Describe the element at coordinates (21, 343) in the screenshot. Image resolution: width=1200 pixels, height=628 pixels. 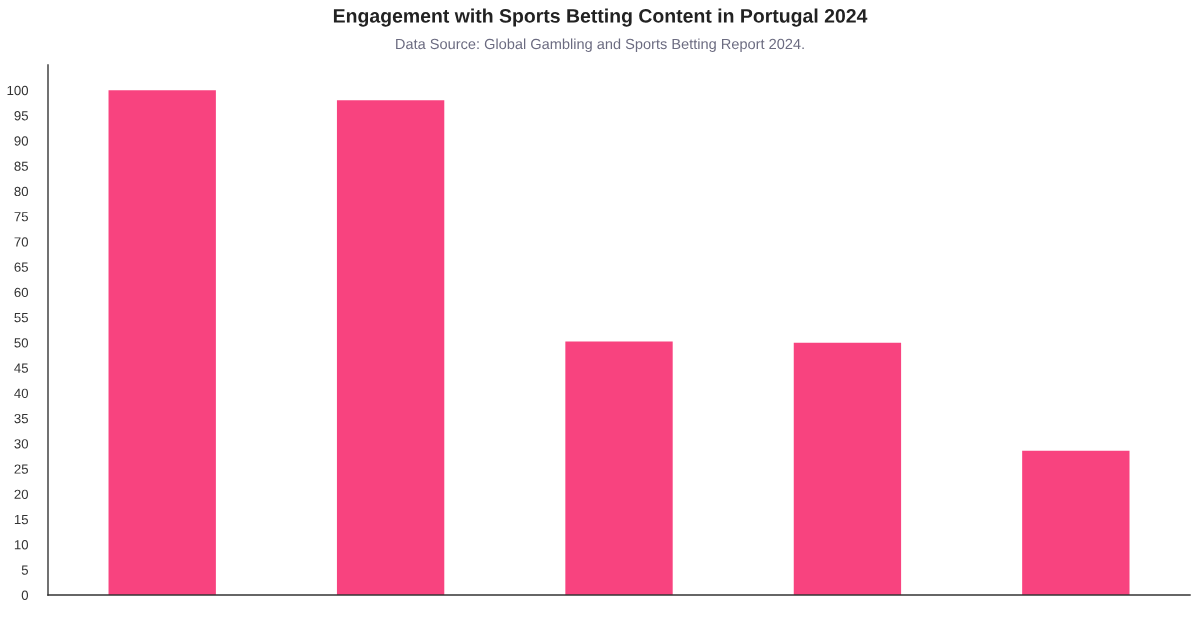
I see `y-tick-label: 50` at that location.